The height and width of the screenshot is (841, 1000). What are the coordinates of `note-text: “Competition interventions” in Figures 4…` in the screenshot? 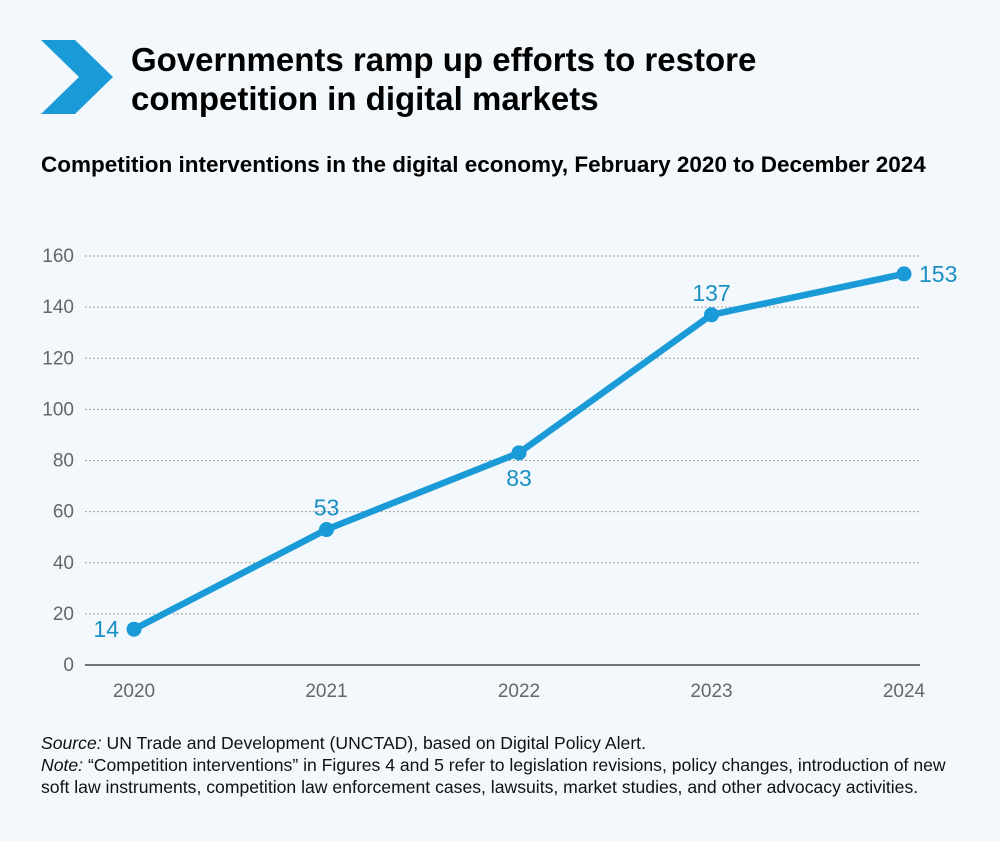 It's located at (493, 776).